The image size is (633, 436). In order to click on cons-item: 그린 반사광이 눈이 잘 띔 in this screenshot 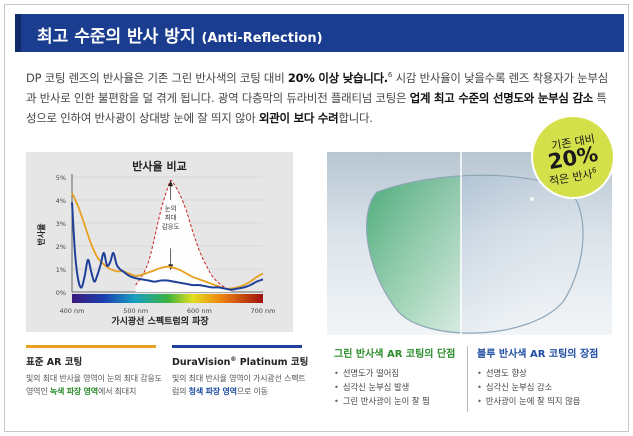, I will do `click(404, 401)`.